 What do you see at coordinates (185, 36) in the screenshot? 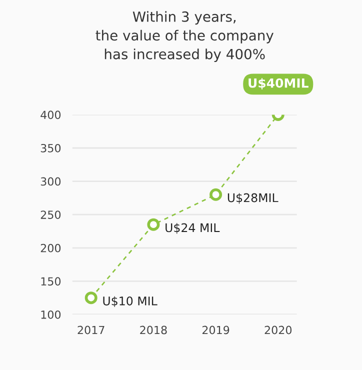
I see `chart-title: Within 3 years, the value of the company has increased by 400%` at bounding box center [185, 36].